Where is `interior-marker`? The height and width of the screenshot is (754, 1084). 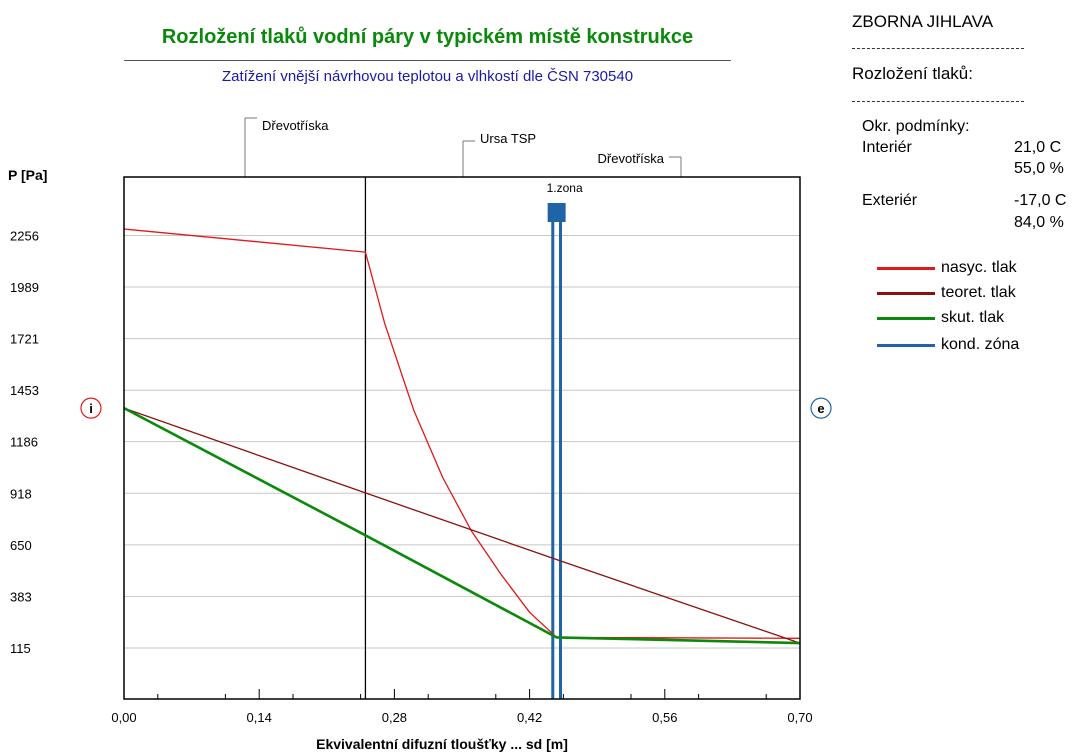 interior-marker is located at coordinates (91, 408).